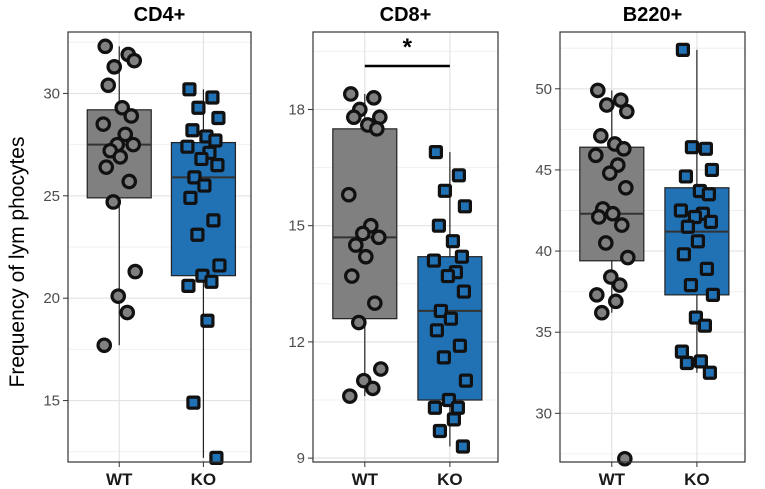  What do you see at coordinates (51, 298) in the screenshot?
I see `y-tick-label: 20` at bounding box center [51, 298].